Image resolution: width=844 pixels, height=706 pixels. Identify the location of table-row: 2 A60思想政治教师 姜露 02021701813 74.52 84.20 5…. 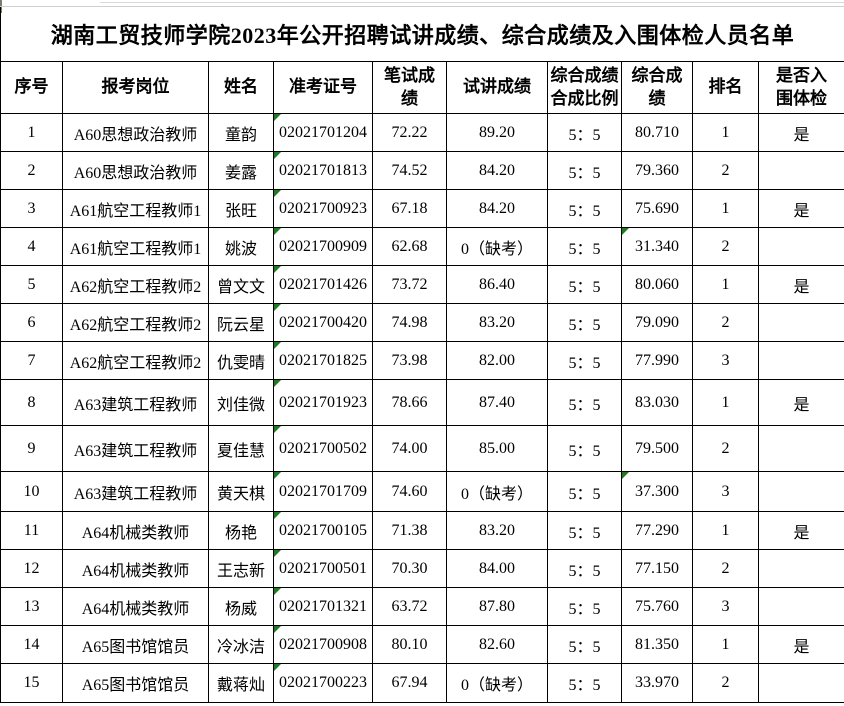
(422, 170).